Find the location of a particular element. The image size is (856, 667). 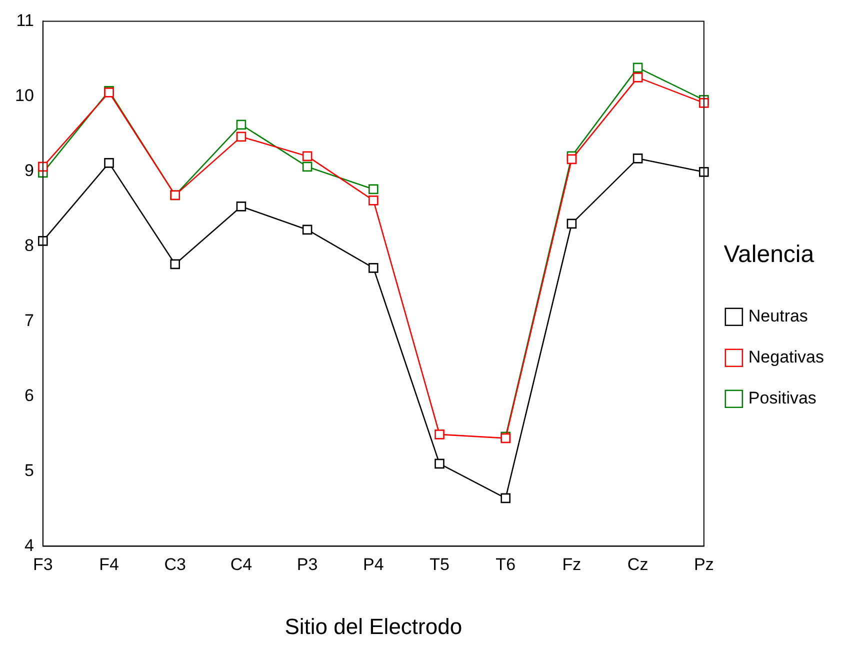

y-tick-label: 7 is located at coordinates (29, 320).